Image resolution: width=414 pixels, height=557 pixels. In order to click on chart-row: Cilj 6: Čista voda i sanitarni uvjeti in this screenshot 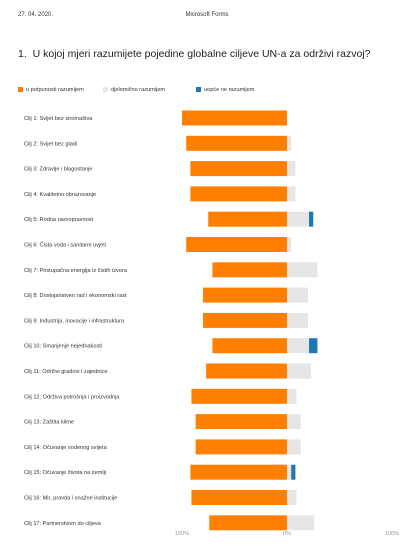, I will do `click(158, 244)`.